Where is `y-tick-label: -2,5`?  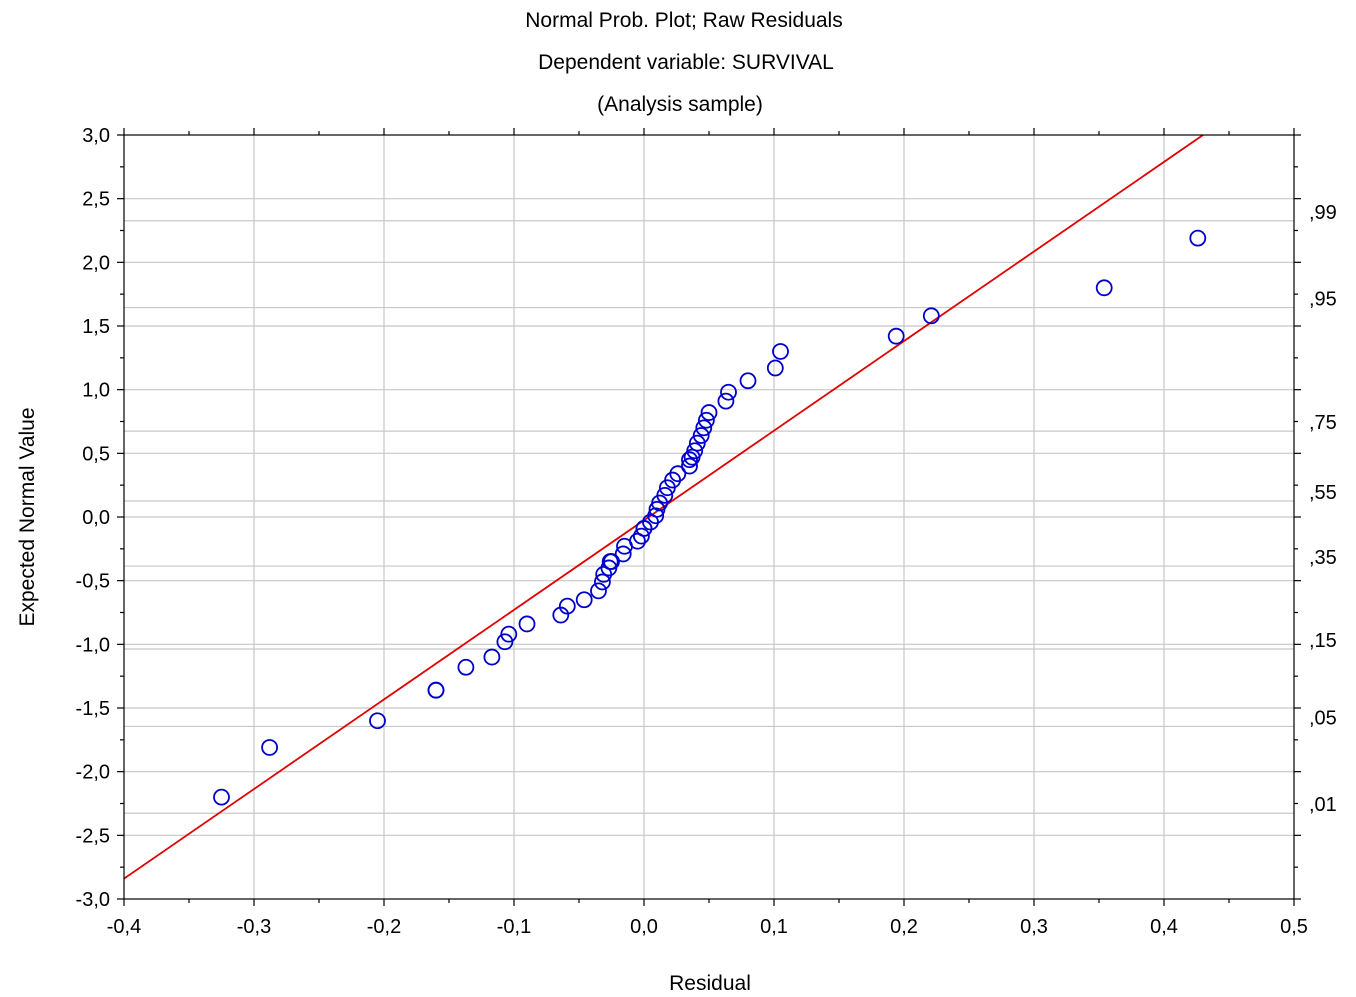 y-tick-label: -2,5 is located at coordinates (93, 836).